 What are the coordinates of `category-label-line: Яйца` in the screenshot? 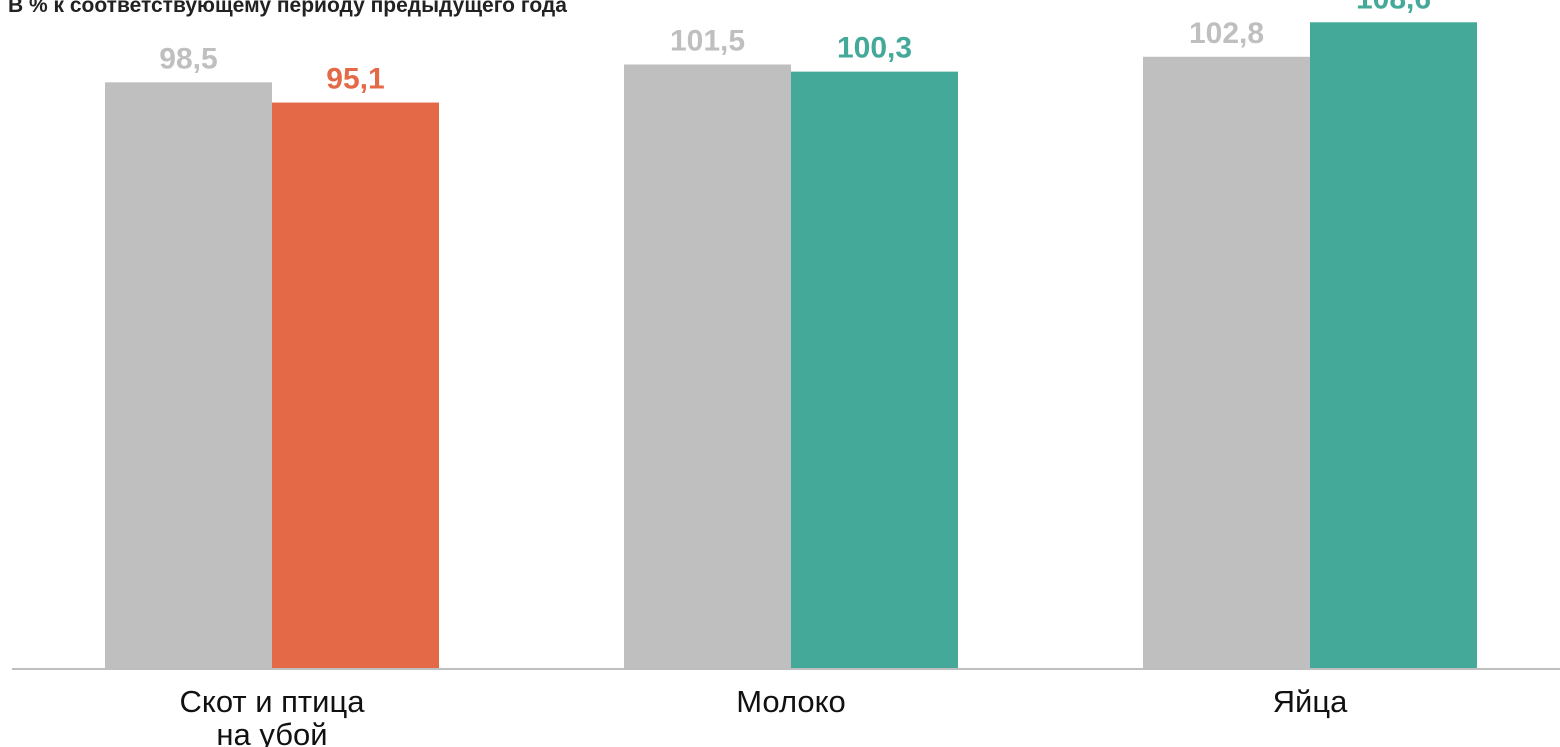 It's located at (1310, 701).